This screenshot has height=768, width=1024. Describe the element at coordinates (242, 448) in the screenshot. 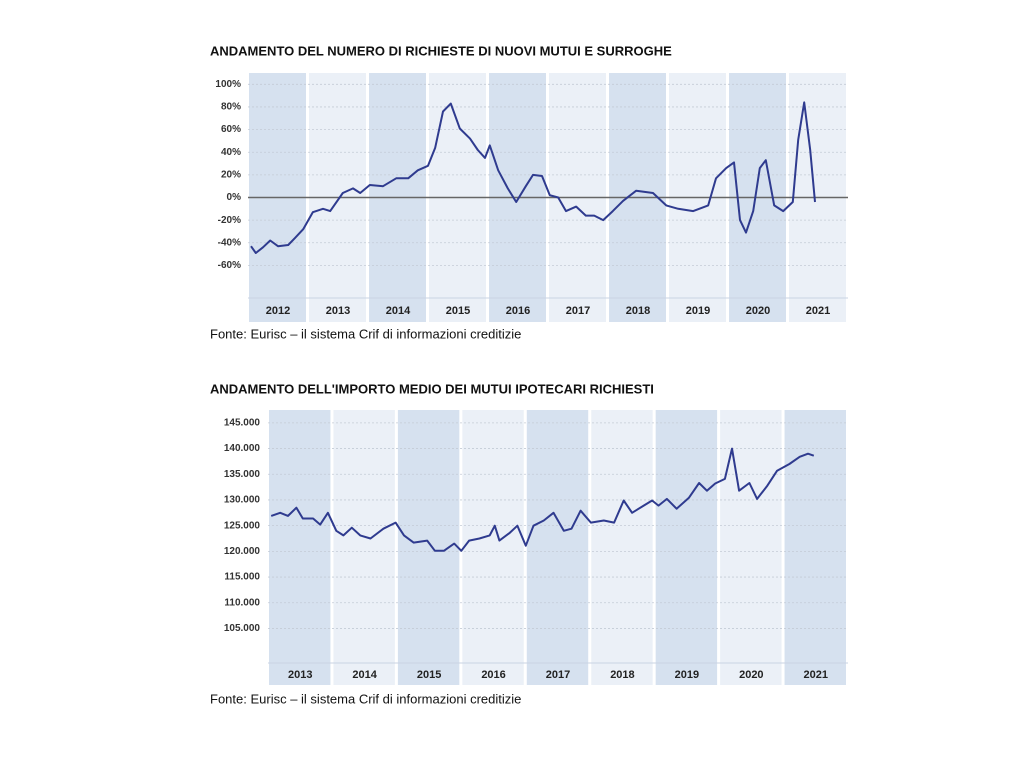

I see `y-tick-label: 140.000` at that location.